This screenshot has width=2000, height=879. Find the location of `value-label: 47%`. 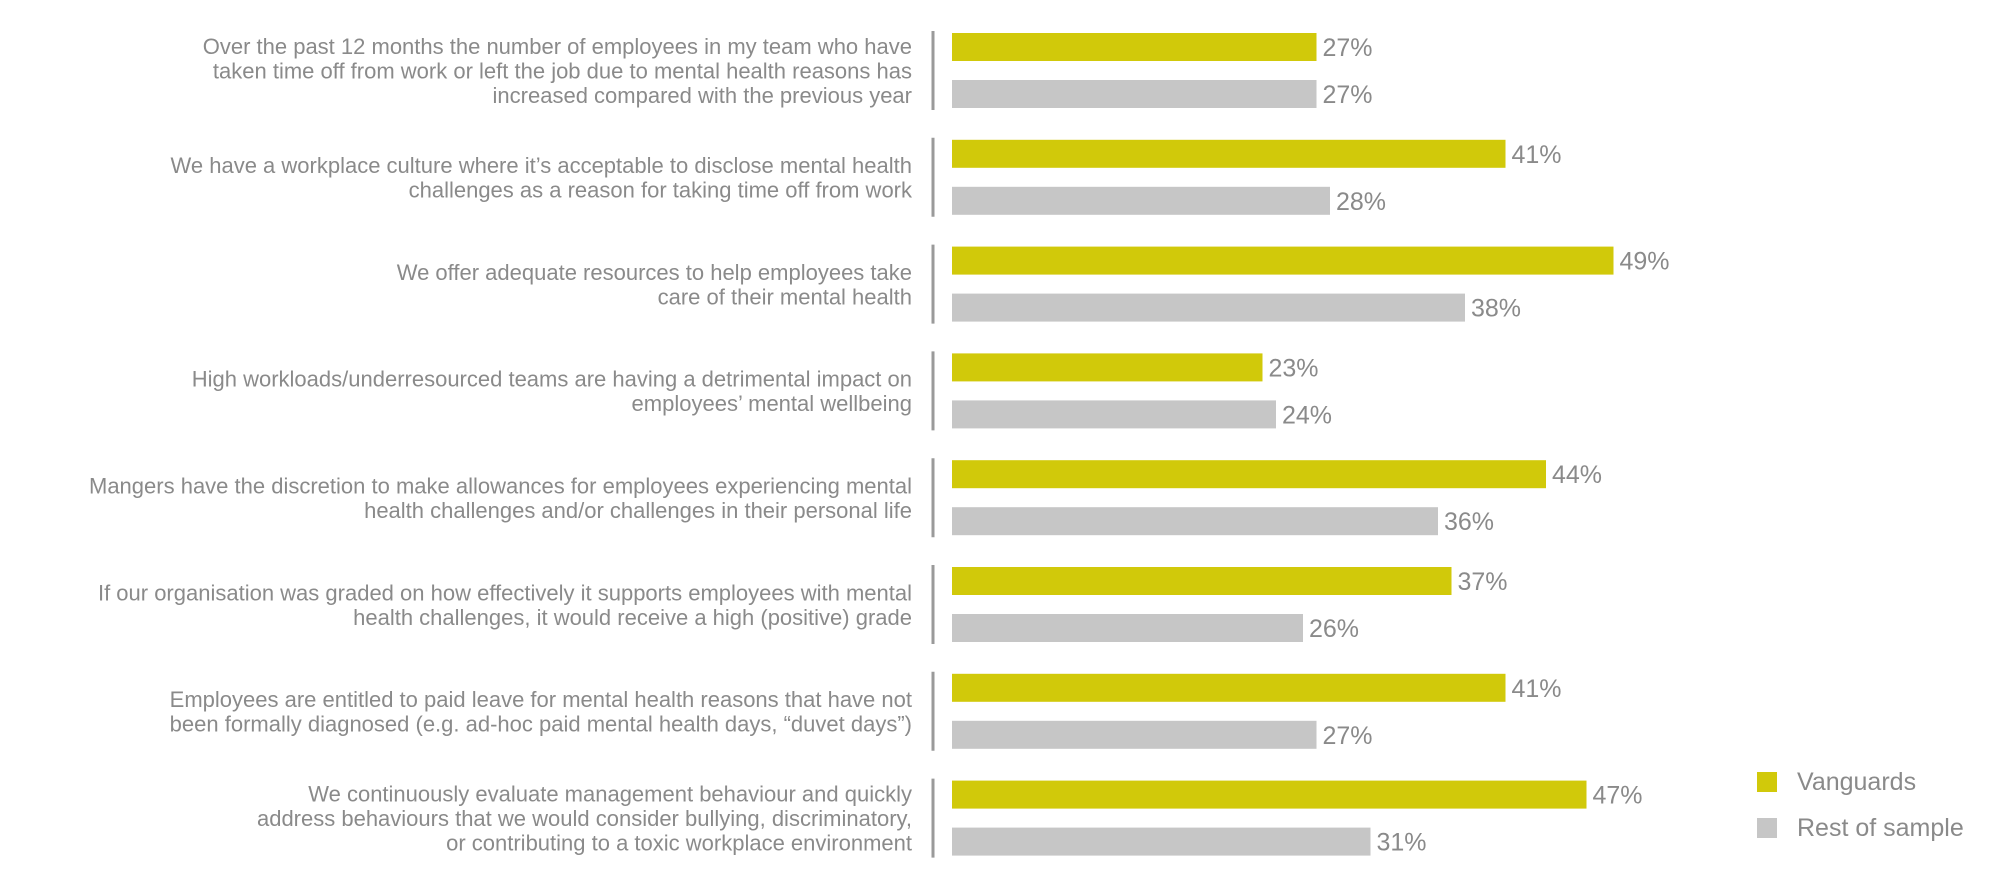

value-label: 47% is located at coordinates (1618, 796).